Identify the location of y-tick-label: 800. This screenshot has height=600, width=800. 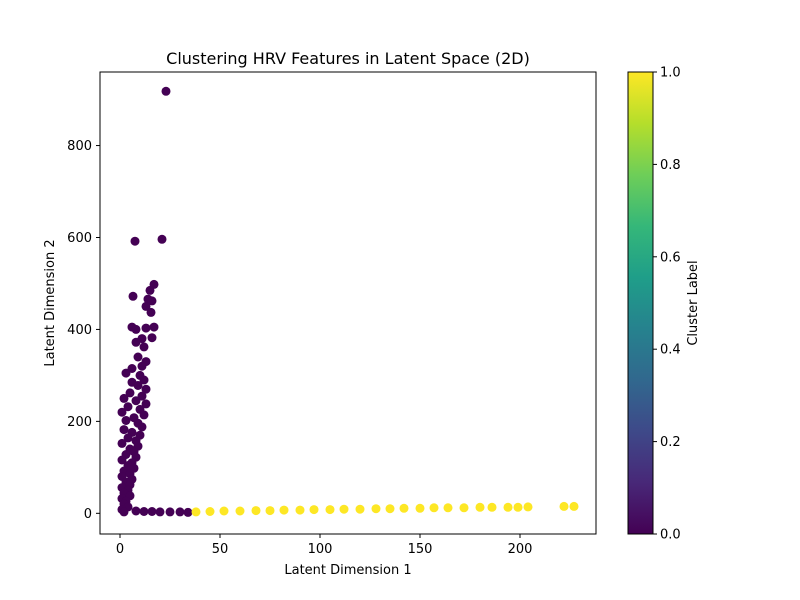
(79, 146).